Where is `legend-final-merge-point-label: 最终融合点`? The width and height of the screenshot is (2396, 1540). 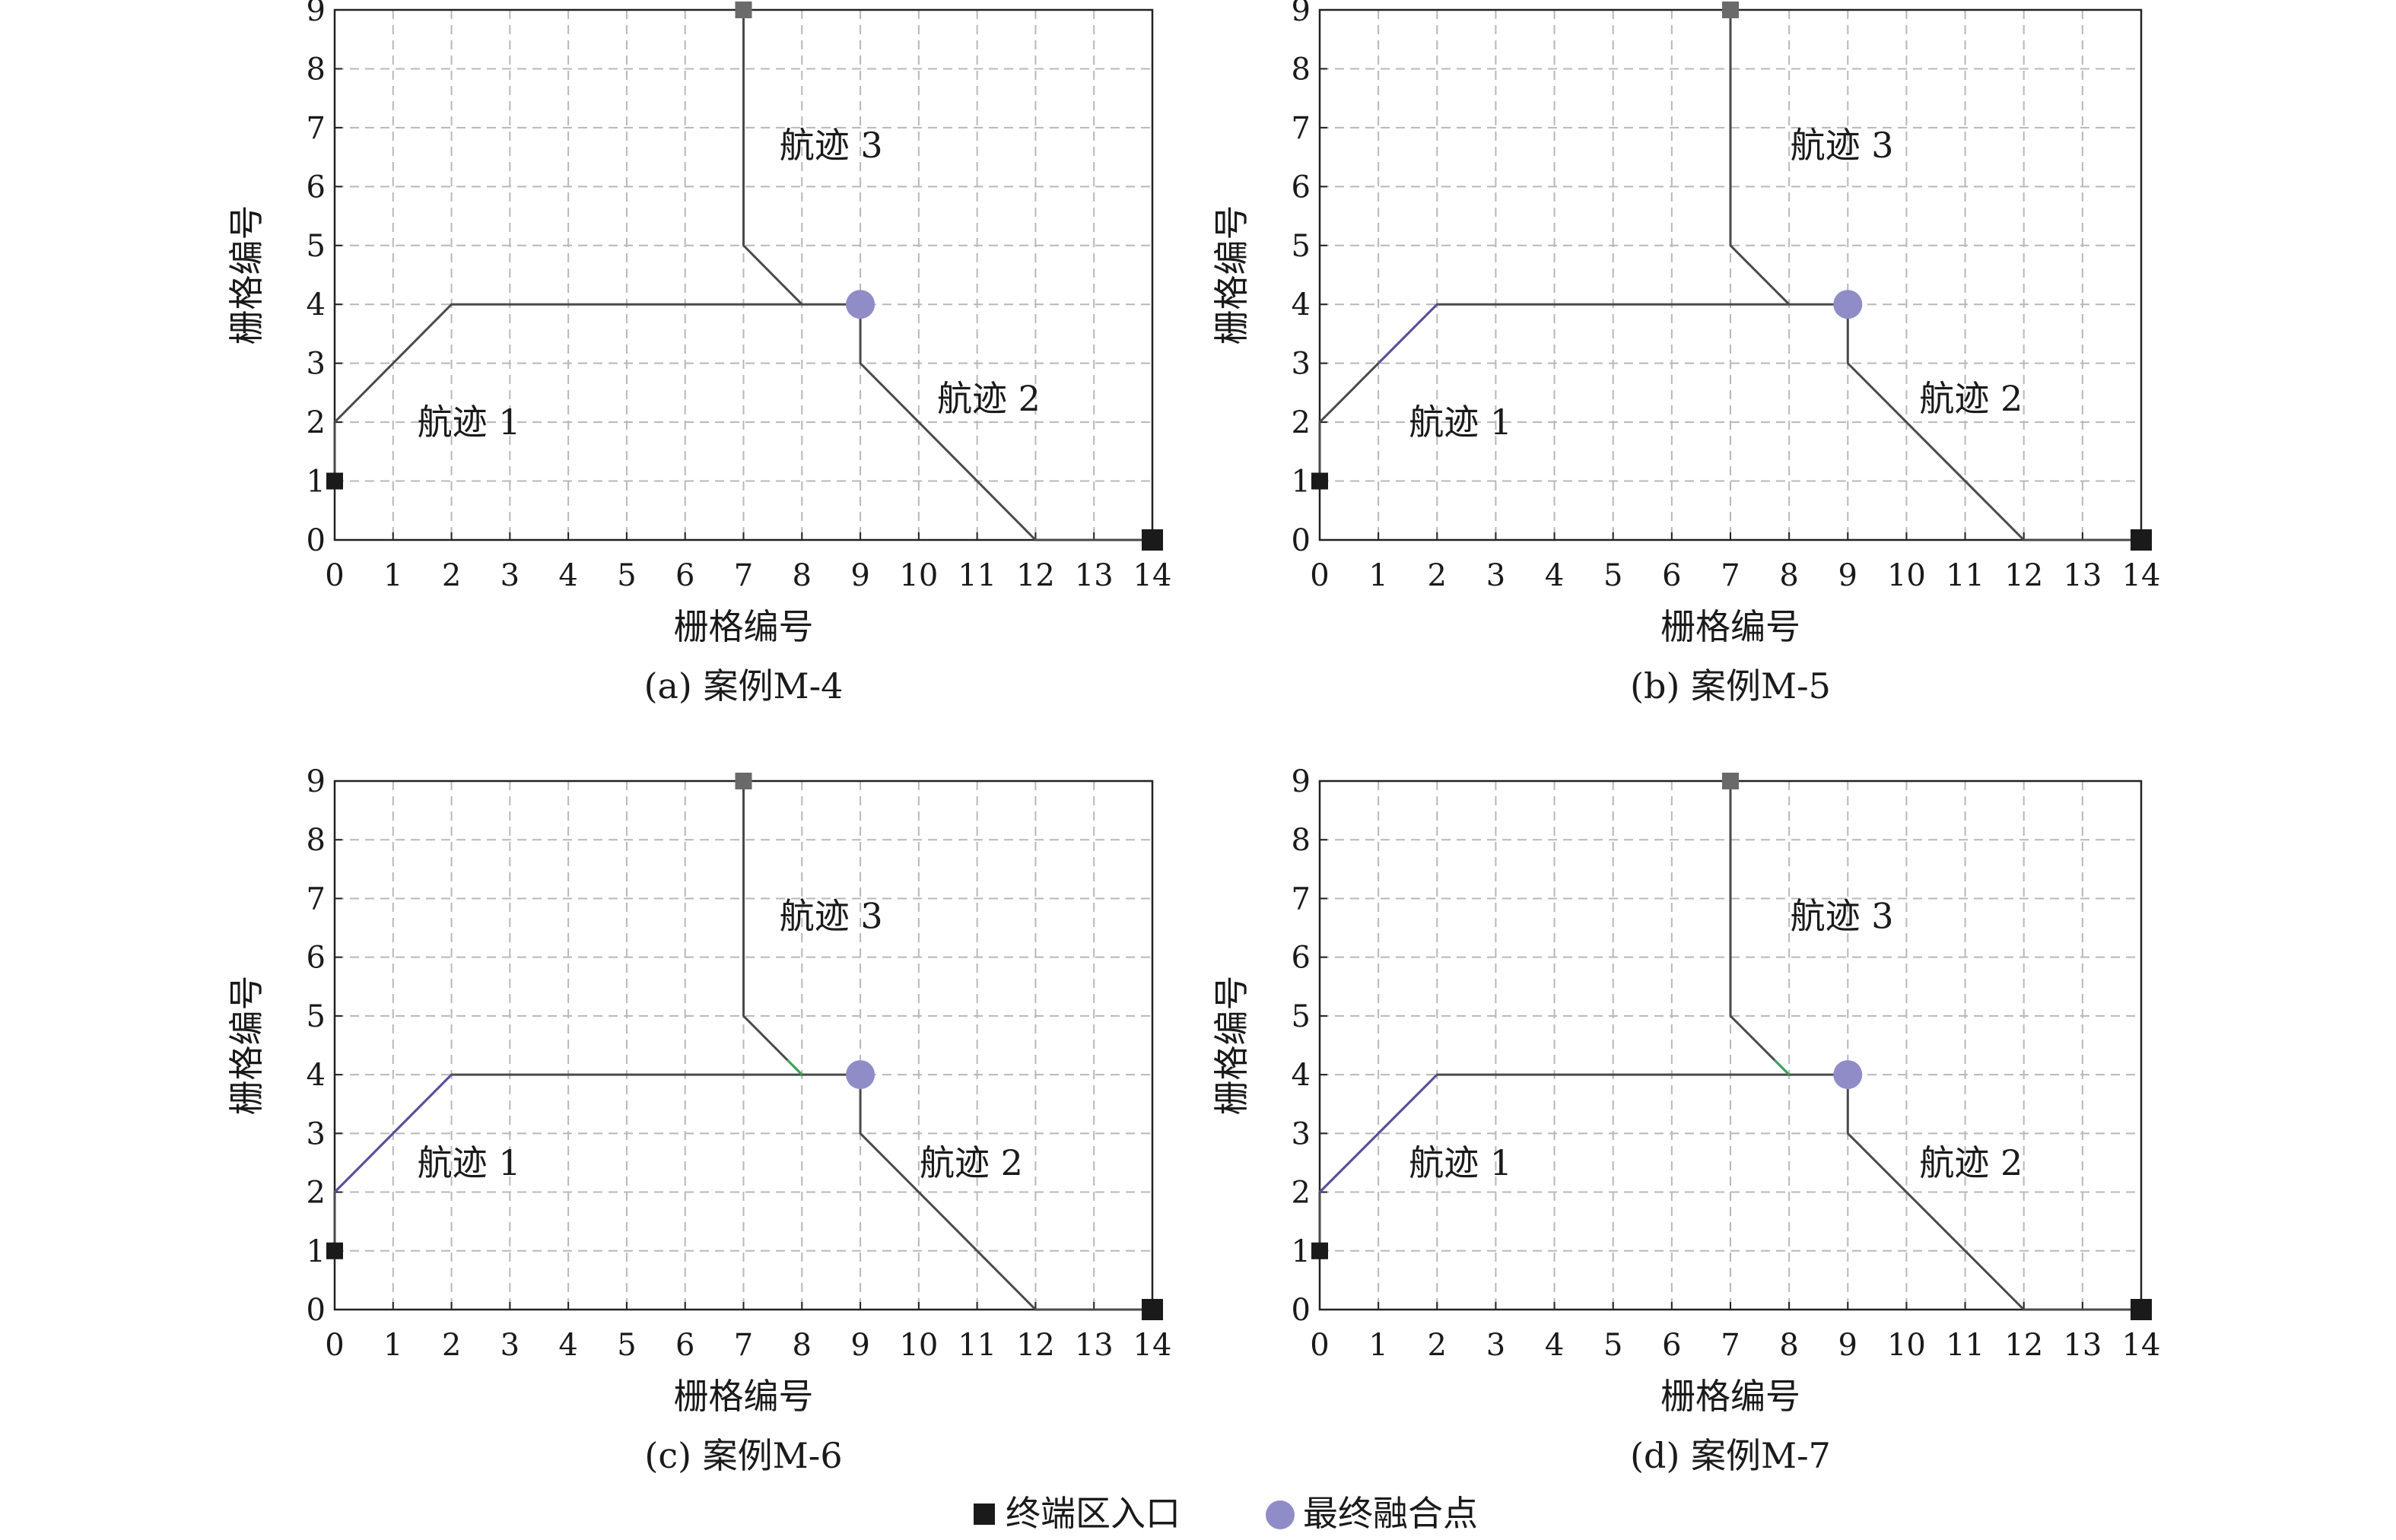 legend-final-merge-point-label: 最终融合点 is located at coordinates (1390, 1513).